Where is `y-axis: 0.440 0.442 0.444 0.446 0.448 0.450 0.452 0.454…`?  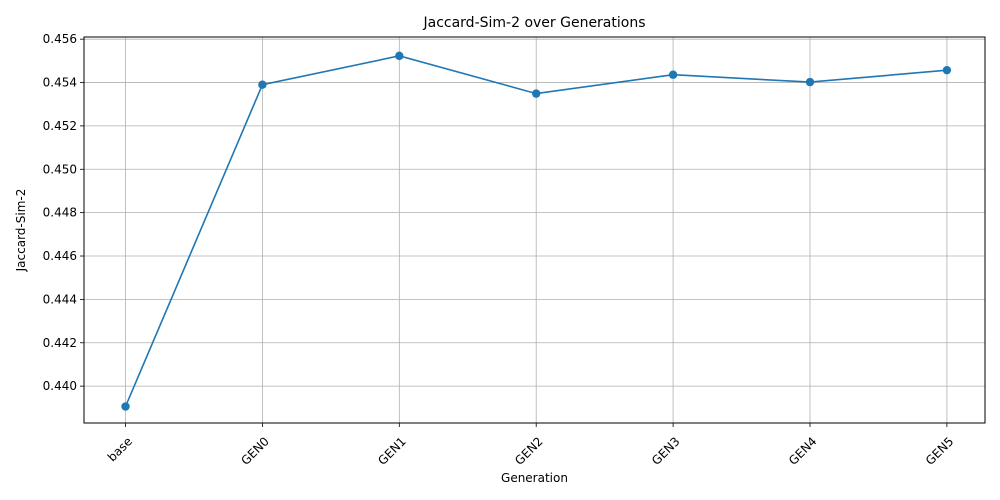
y-axis: 0.440 0.442 0.444 0.446 0.448 0.450 0.452 0.454… is located at coordinates (63, 212).